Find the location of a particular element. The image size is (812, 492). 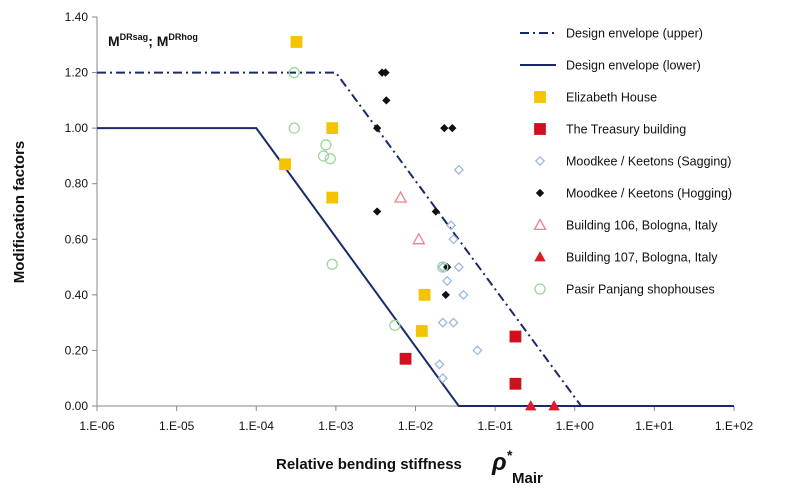

legend-item-moodkee-keetons-sagging: Moodkee / Keetons (Sagging) is located at coordinates (632, 162).